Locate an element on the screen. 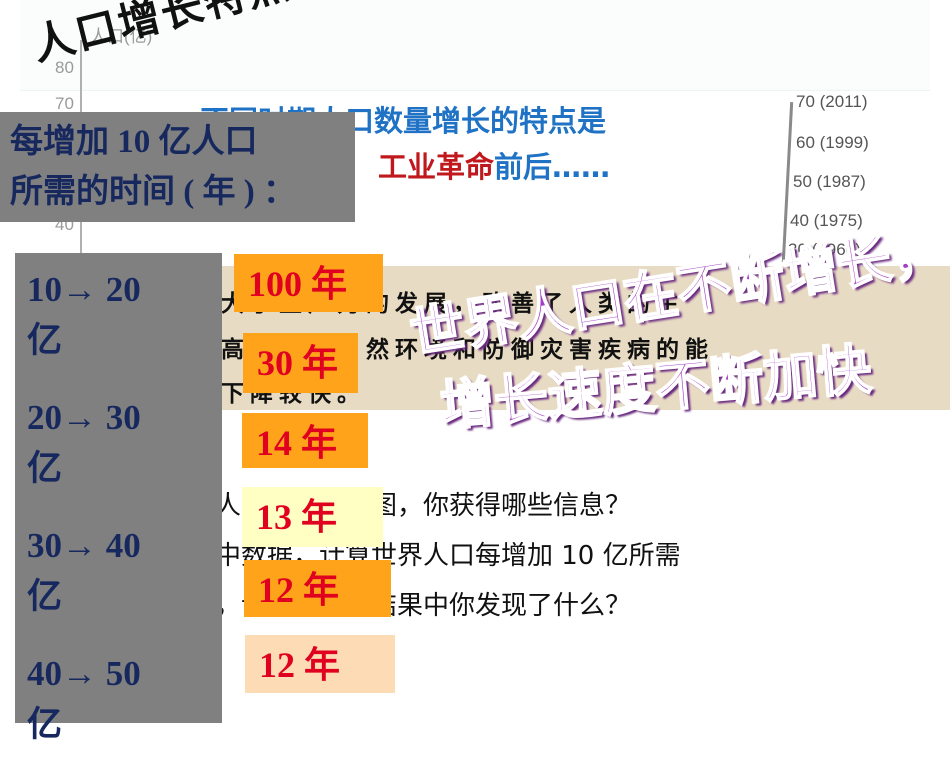 The width and height of the screenshot is (950, 777). tick: 80 is located at coordinates (64, 67).